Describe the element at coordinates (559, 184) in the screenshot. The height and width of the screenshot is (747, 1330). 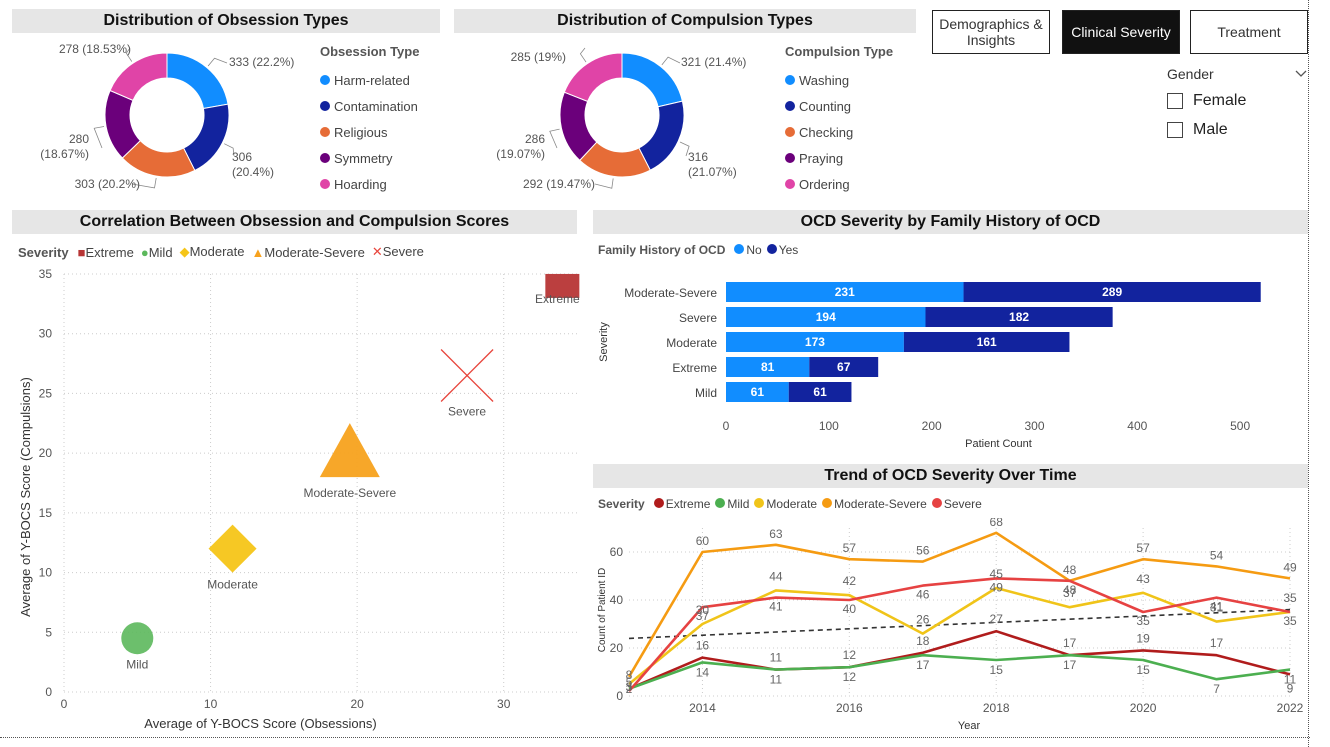
I see `donut-data-label: 292 (19.47%)` at that location.